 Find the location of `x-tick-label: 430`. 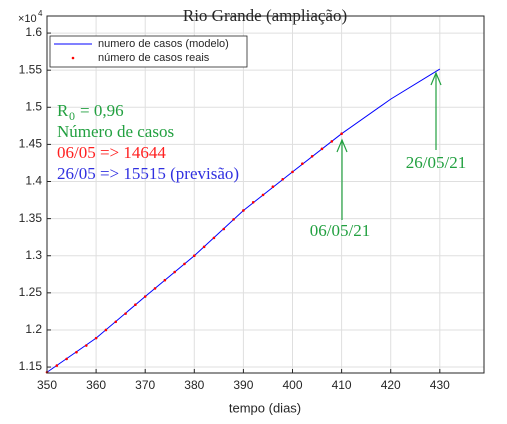

x-tick-label: 430 is located at coordinates (440, 385).